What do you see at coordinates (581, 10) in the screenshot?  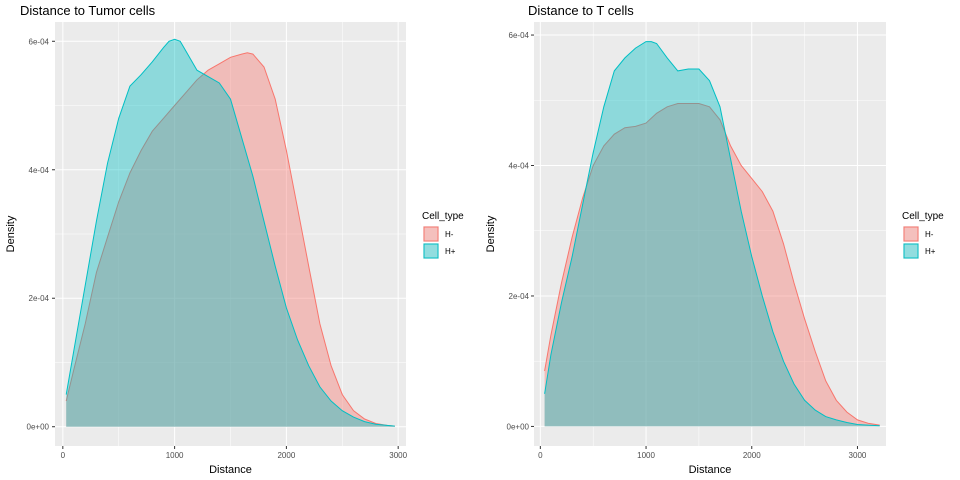 I see `chart-title: Distance to T cells` at bounding box center [581, 10].